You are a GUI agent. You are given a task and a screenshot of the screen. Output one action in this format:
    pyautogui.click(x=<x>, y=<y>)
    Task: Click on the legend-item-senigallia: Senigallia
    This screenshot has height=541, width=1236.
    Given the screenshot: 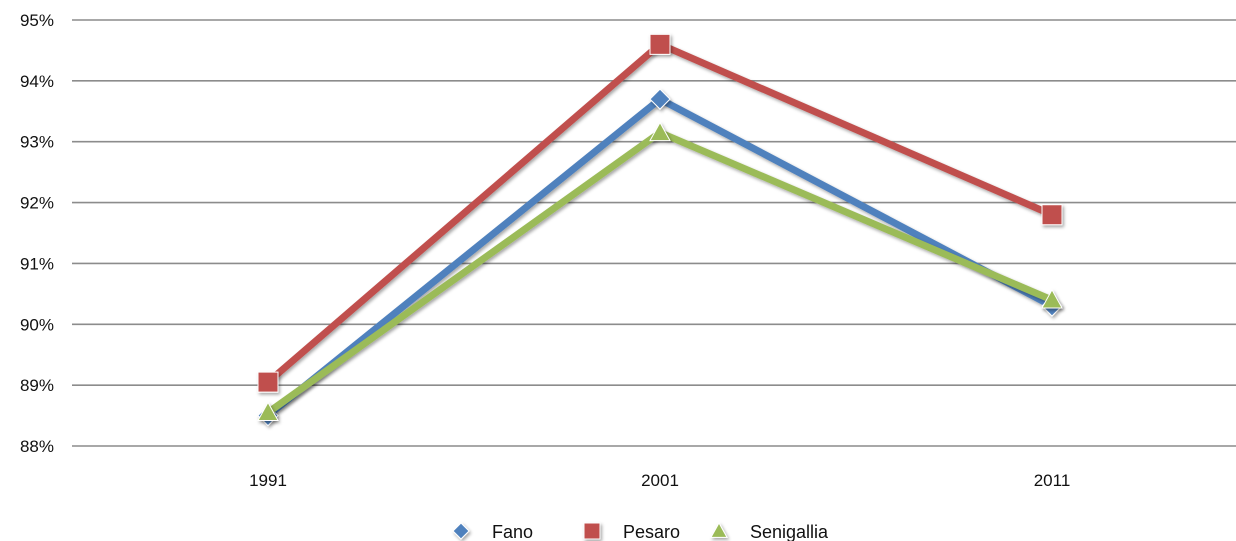 What is the action you would take?
    pyautogui.click(x=759, y=531)
    